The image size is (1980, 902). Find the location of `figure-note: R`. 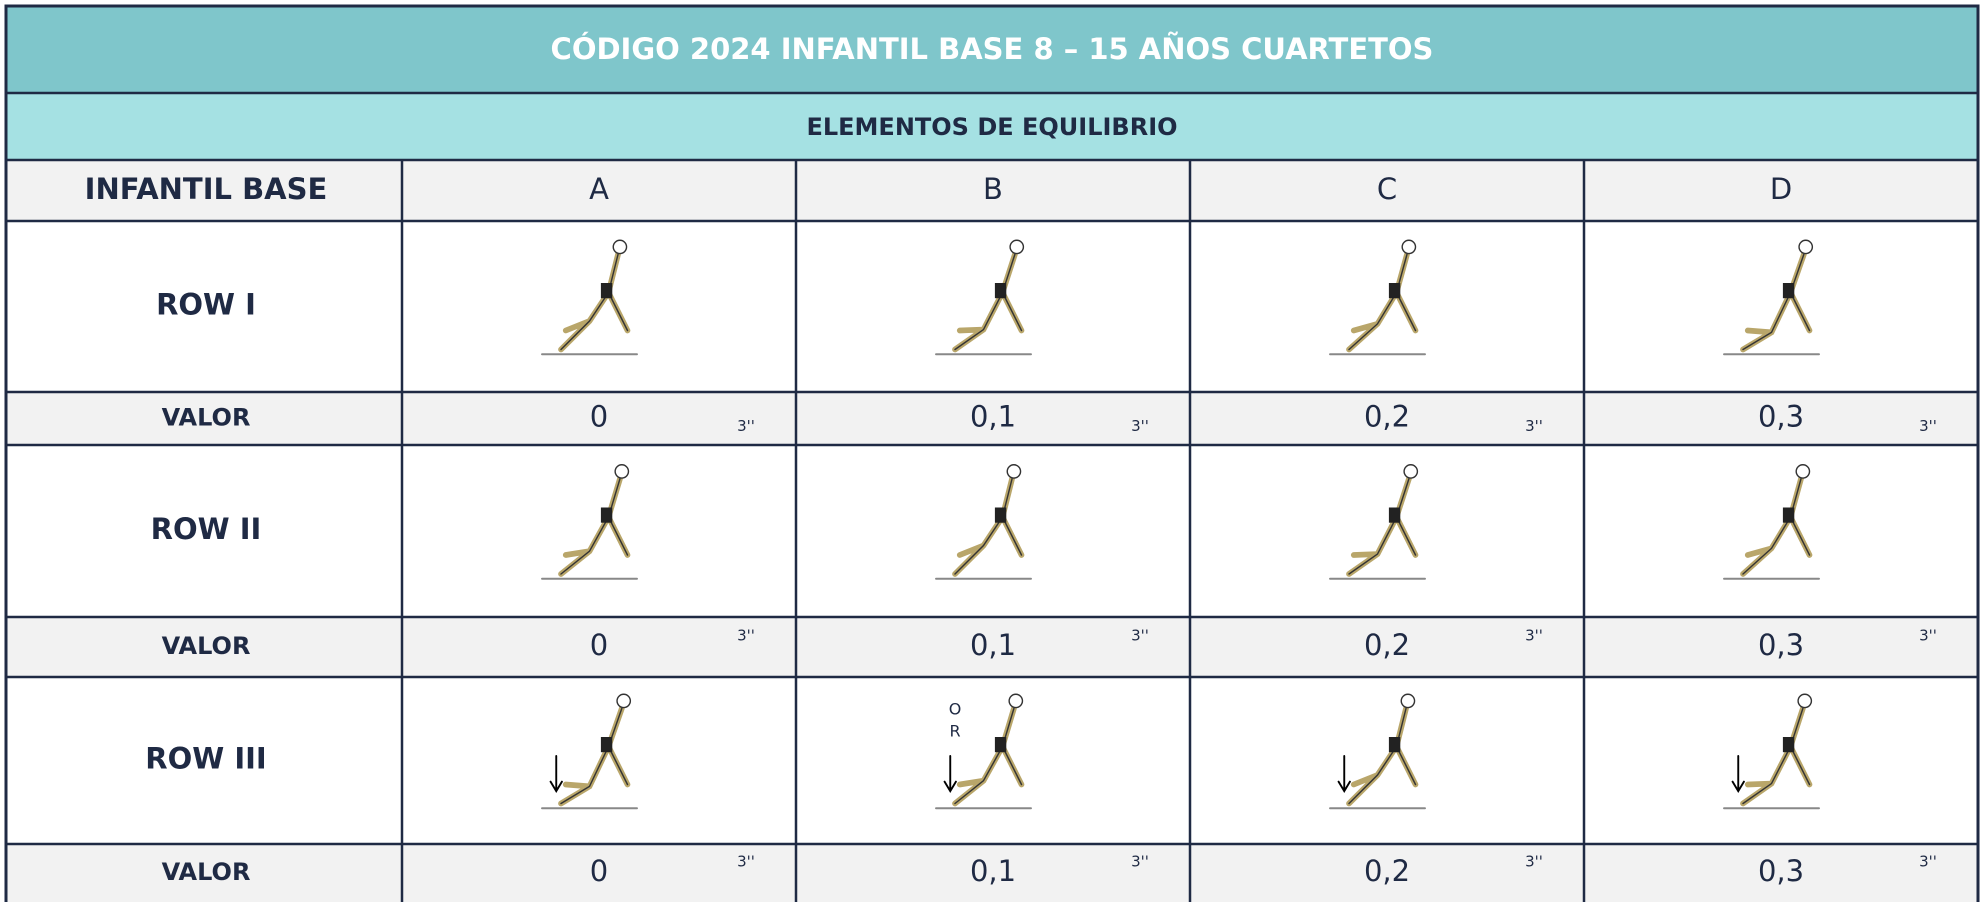

figure-note: R is located at coordinates (954, 731).